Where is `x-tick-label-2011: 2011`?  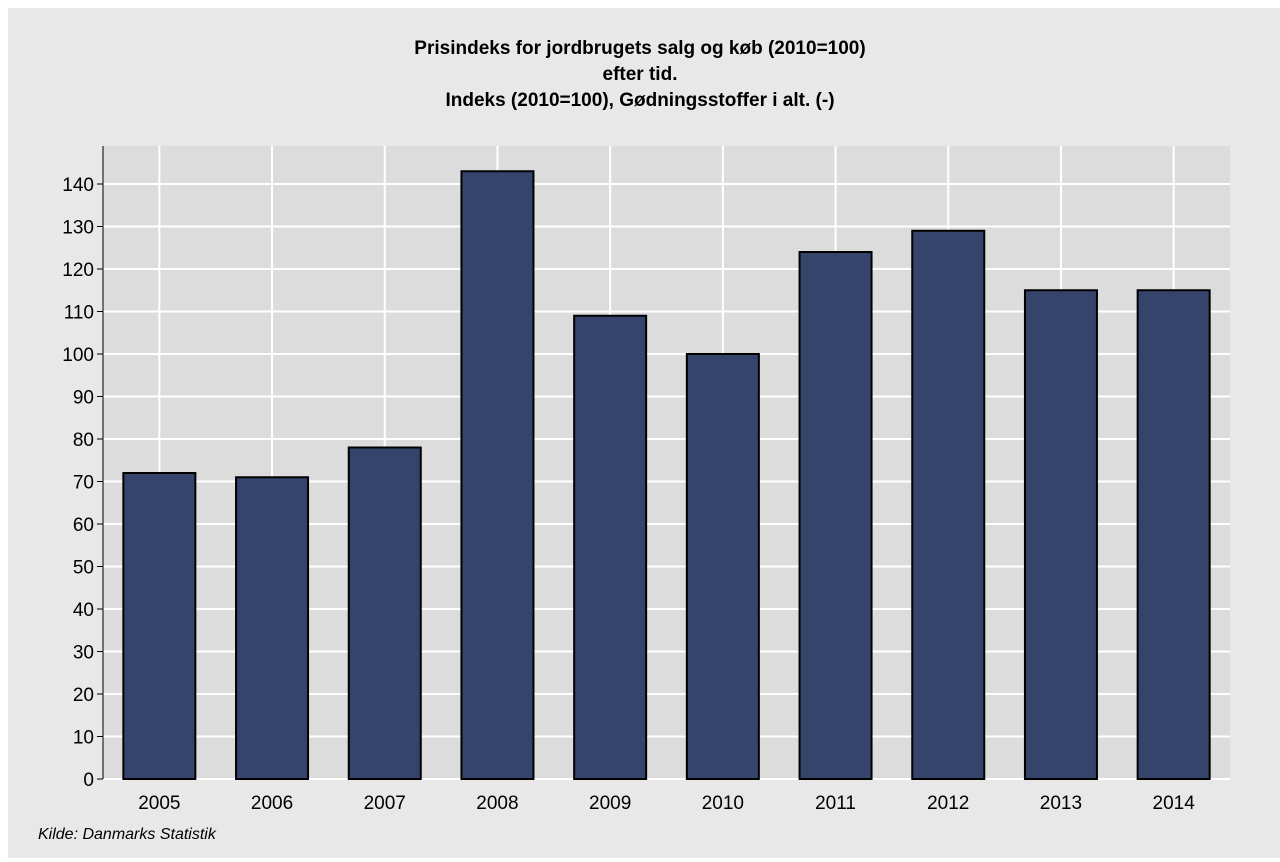 x-tick-label-2011: 2011 is located at coordinates (835, 803).